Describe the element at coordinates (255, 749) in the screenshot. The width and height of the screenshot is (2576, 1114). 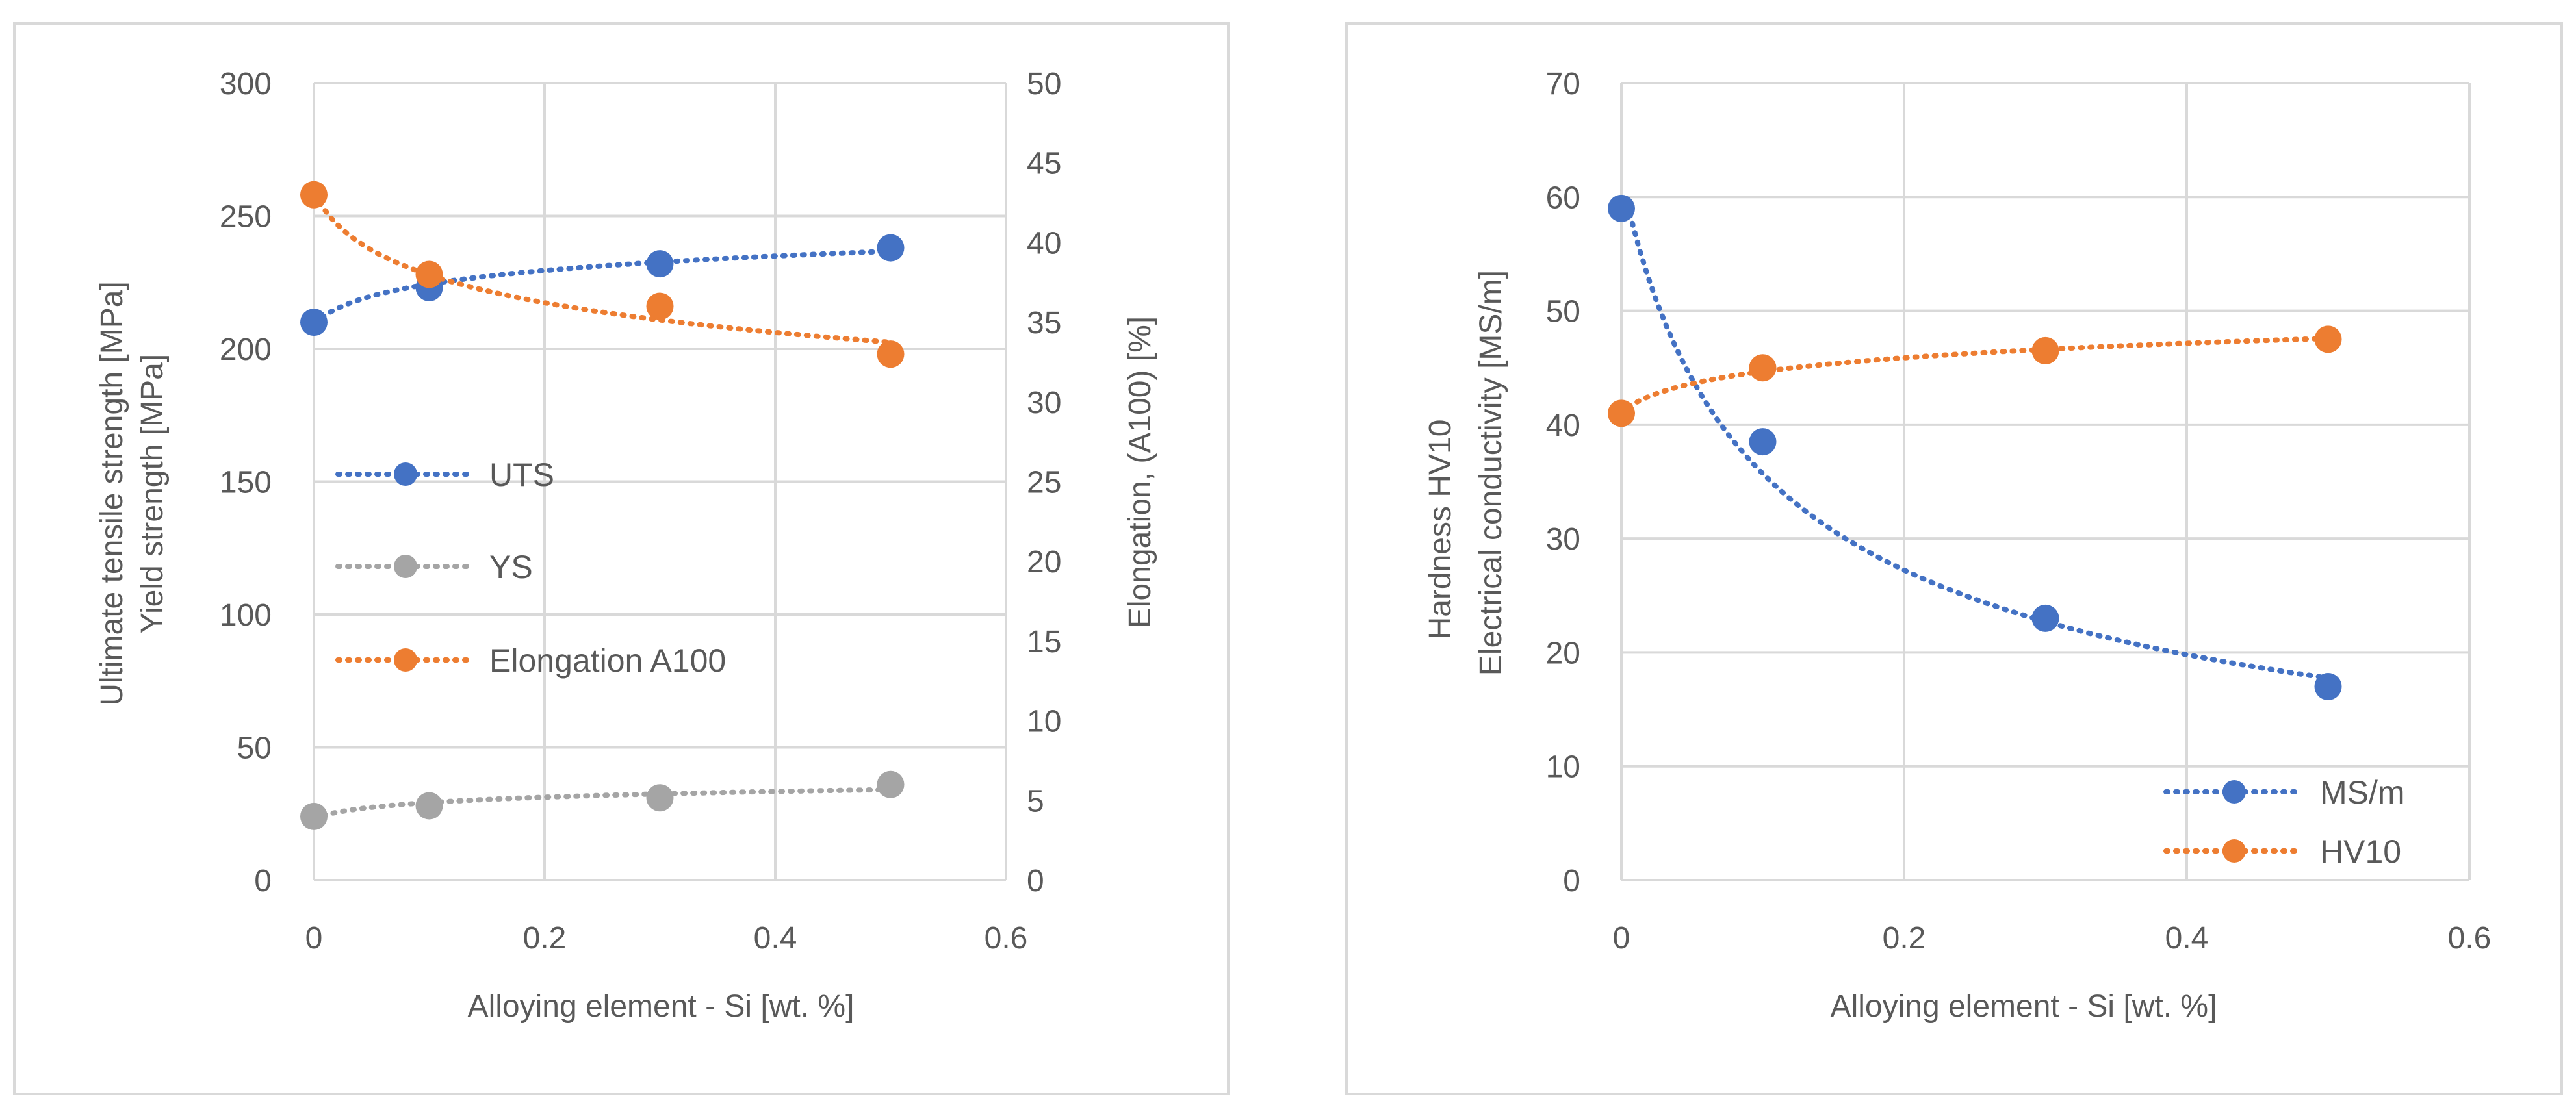
I see `left-ytick-label: 50` at that location.